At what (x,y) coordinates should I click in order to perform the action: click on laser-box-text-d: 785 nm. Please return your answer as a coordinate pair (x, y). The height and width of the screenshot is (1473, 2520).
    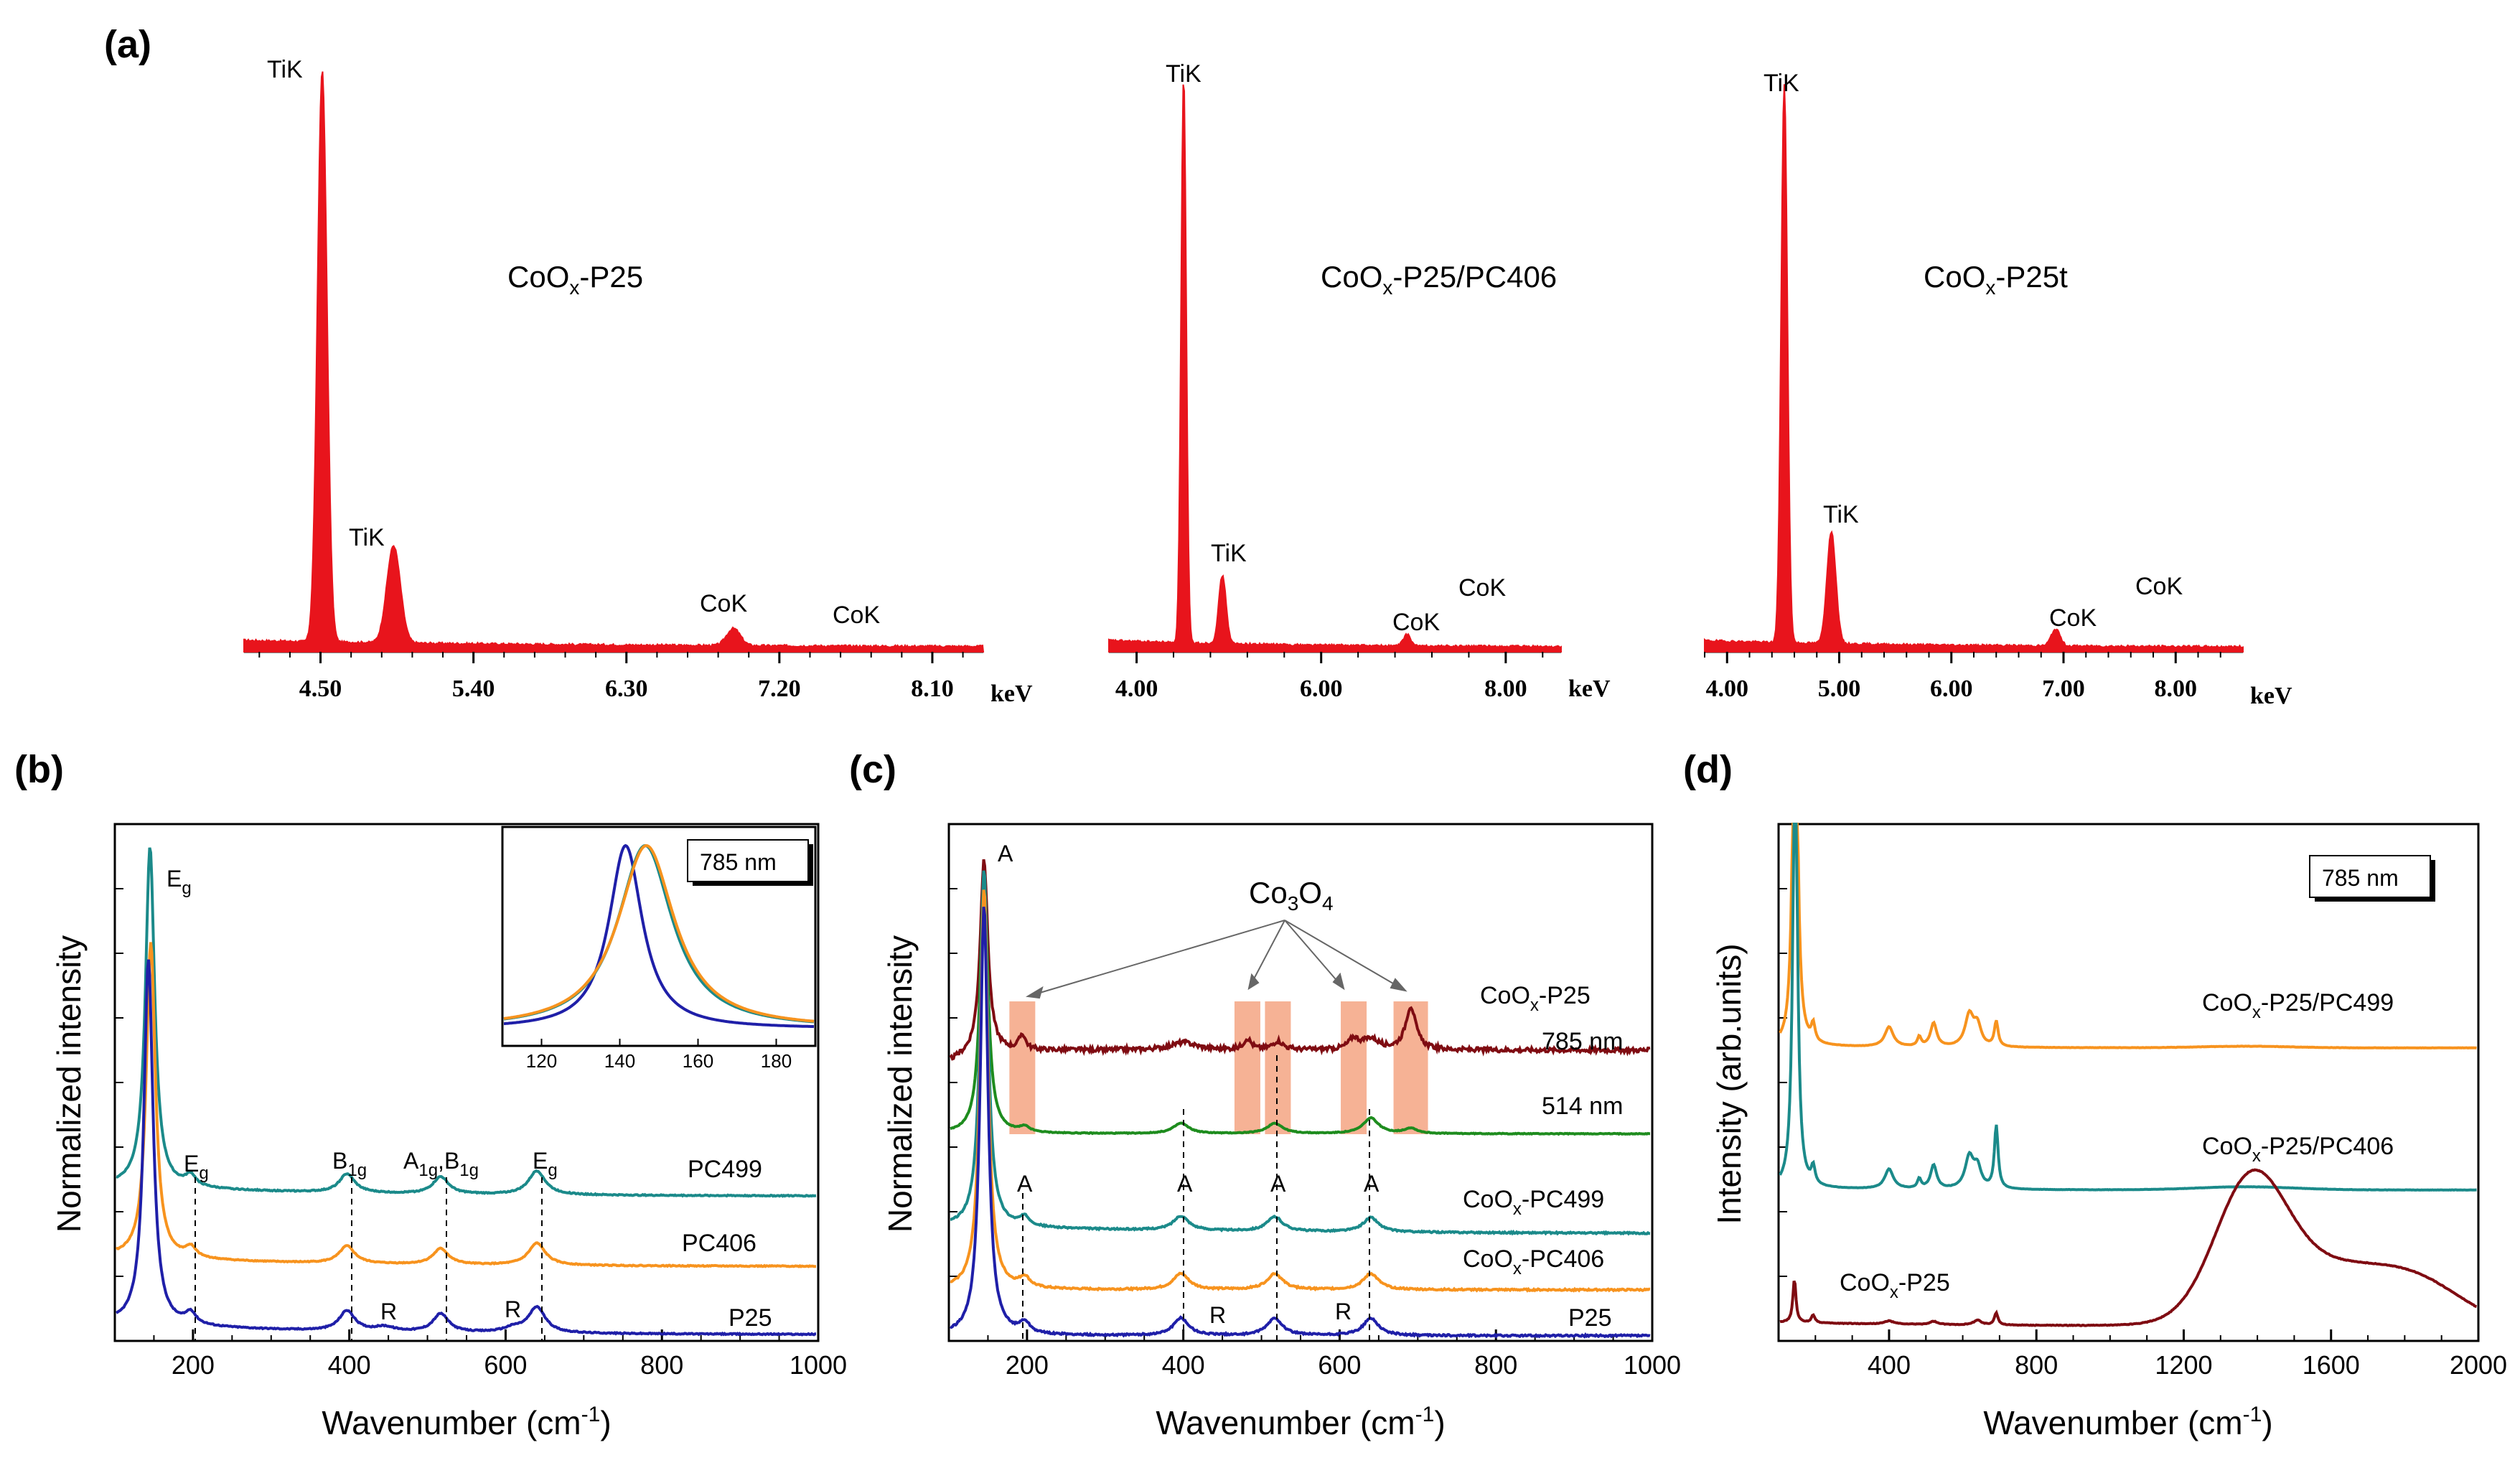
    Looking at the image, I should click on (2360, 878).